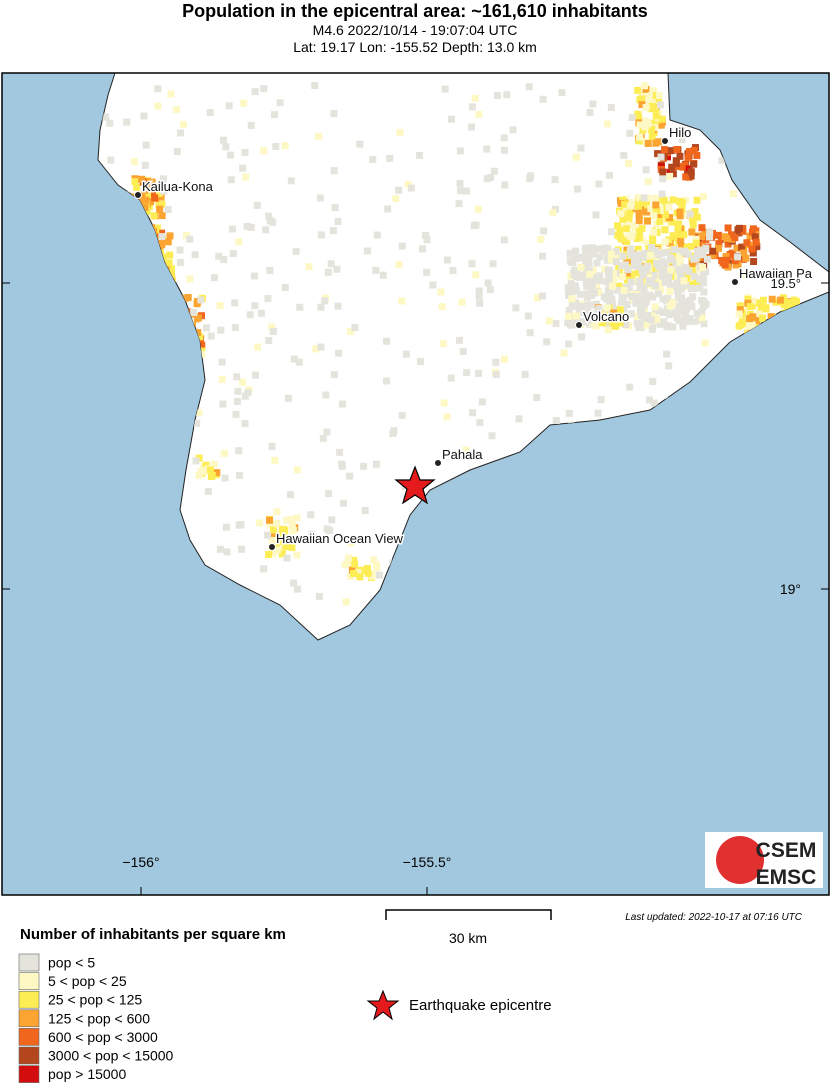  I want to click on location: Lat: 19.17 Lon: -155.52 Depth: 13.0 km, so click(415, 47).